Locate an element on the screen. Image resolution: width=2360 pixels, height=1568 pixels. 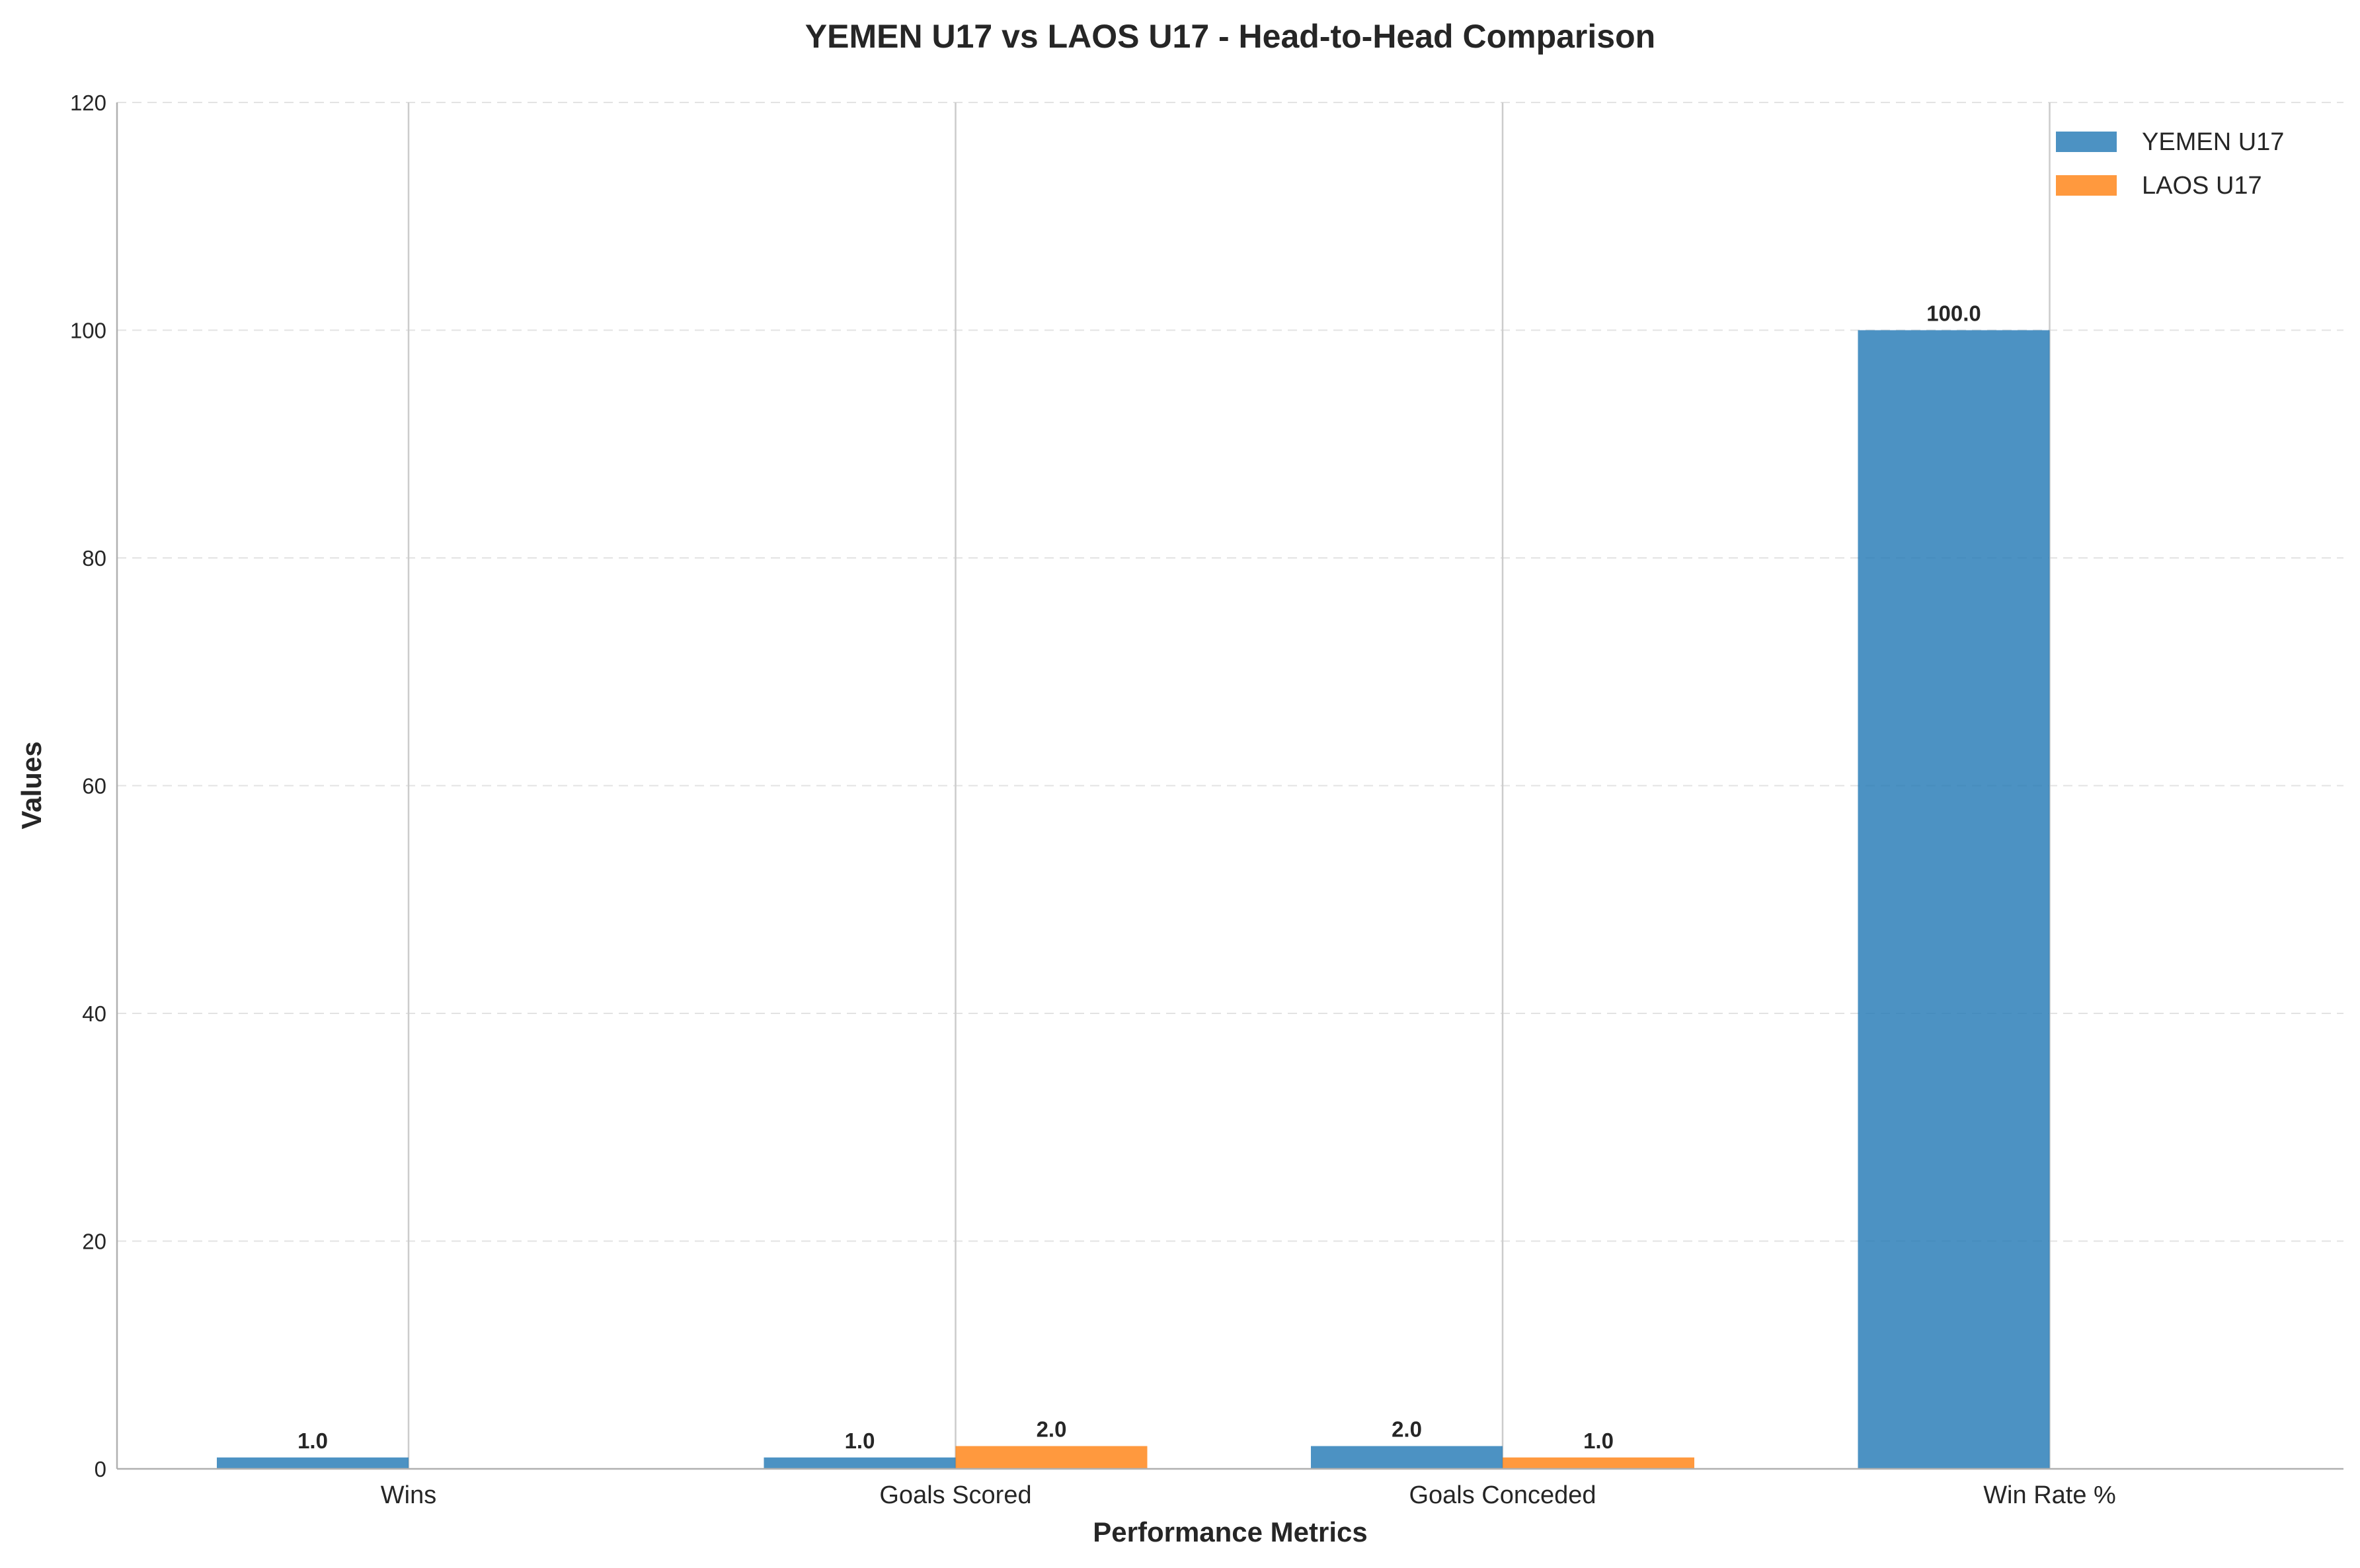
y-tick-label: 20 is located at coordinates (94, 1242).